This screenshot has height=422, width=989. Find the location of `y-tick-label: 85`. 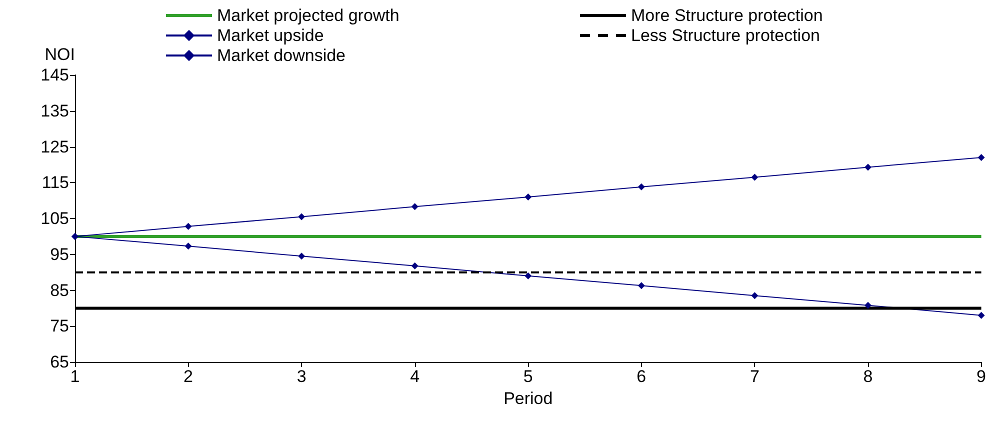

y-tick-label: 85 is located at coordinates (59, 290).